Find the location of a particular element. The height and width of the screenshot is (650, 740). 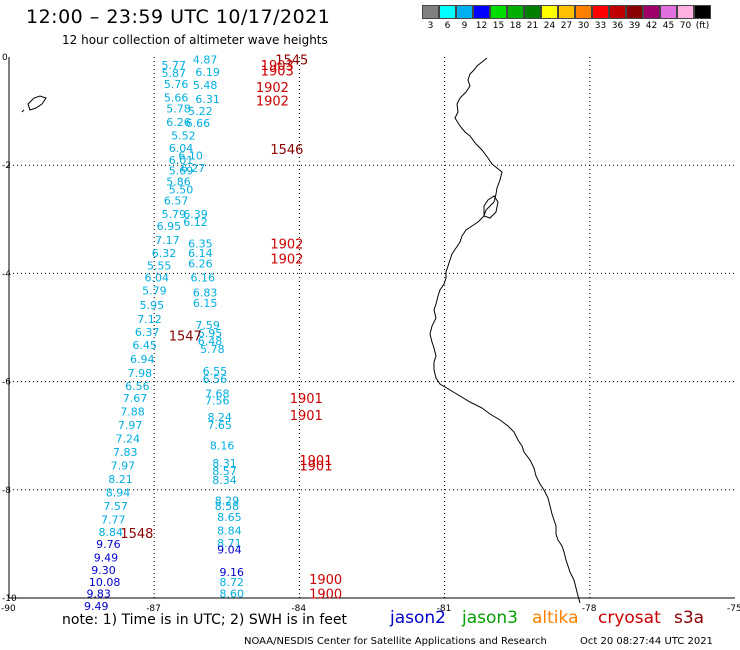

wave-height-label: 6.94 is located at coordinates (142, 359).